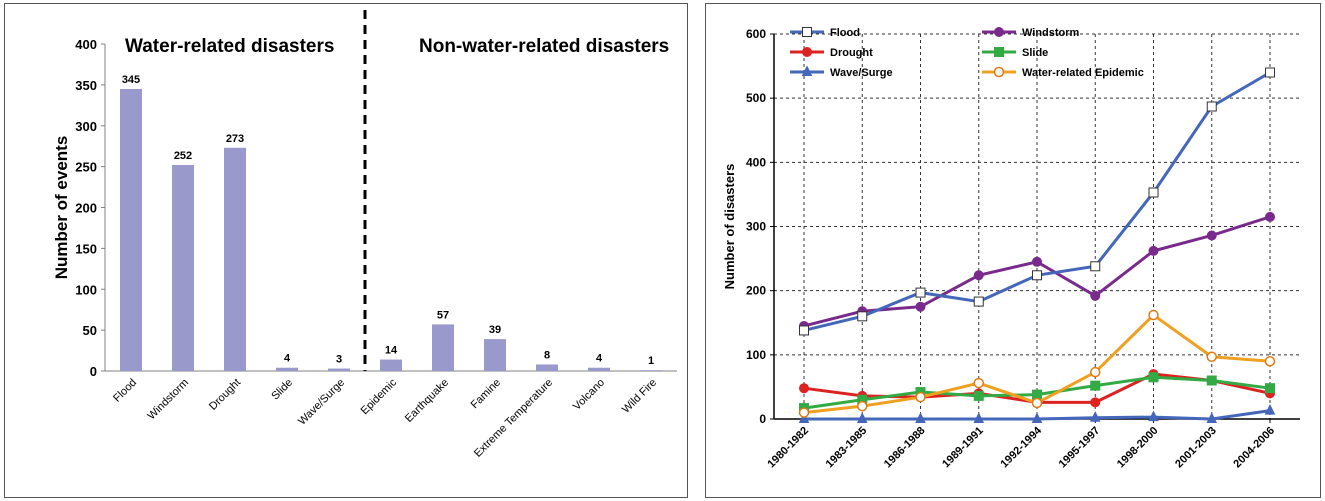 This screenshot has height=501, width=1325. Describe the element at coordinates (339, 360) in the screenshot. I see `bar-data-label: 3` at that location.